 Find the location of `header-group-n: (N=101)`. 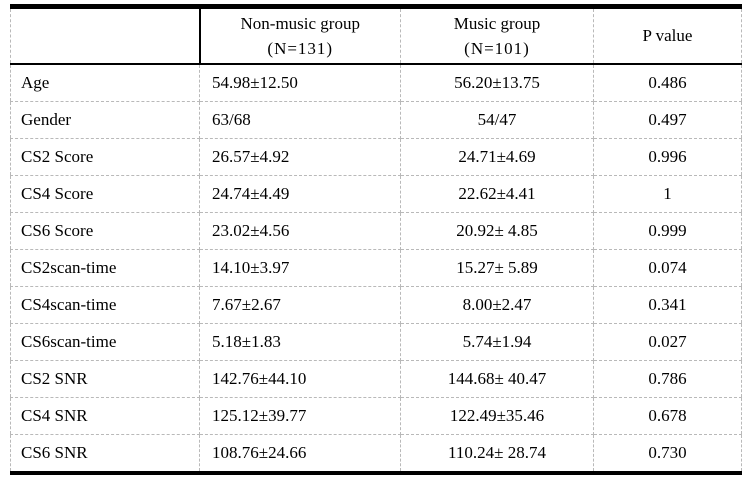

header-group-n: (N=101) is located at coordinates (497, 48).